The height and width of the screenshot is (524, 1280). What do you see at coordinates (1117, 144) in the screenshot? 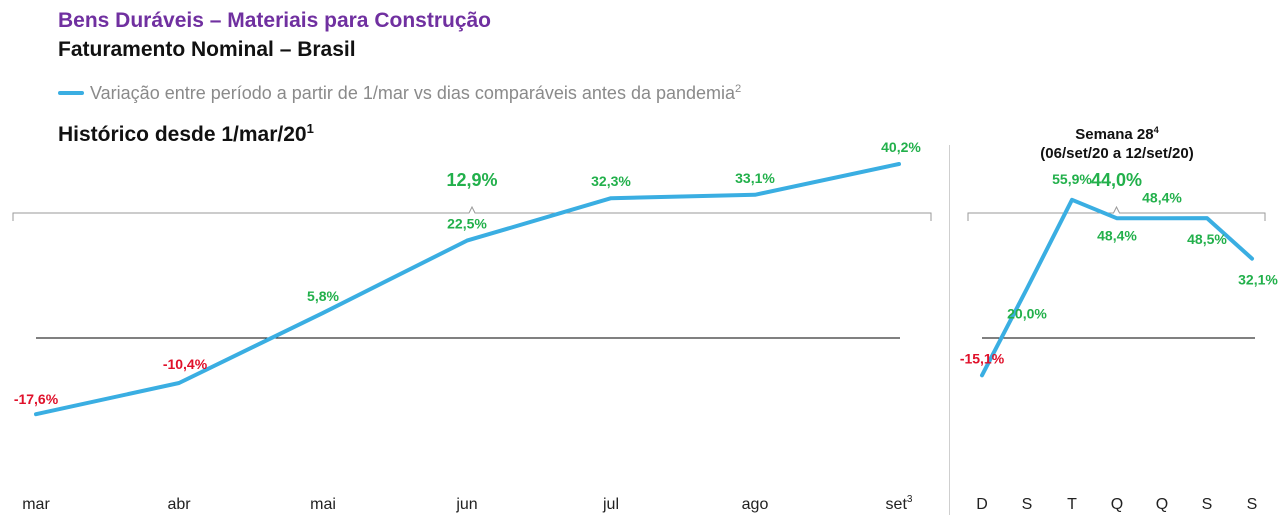
I see `week-panel-title: Semana 284 (06/set/20 a 12/set/20)` at bounding box center [1117, 144].